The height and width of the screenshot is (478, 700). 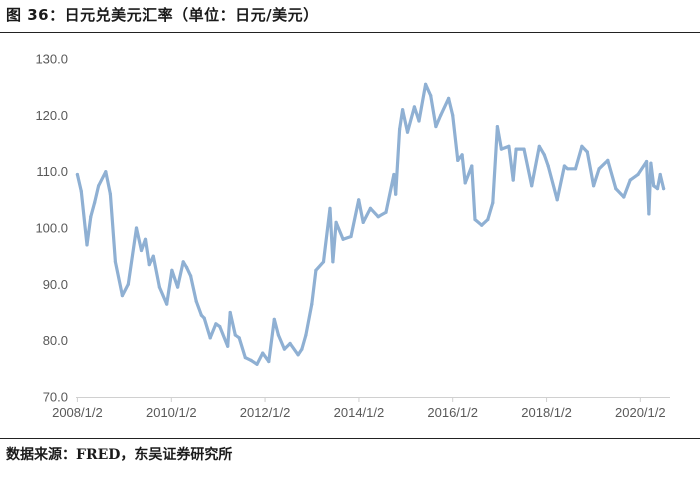 I want to click on title-divider, so click(x=350, y=32).